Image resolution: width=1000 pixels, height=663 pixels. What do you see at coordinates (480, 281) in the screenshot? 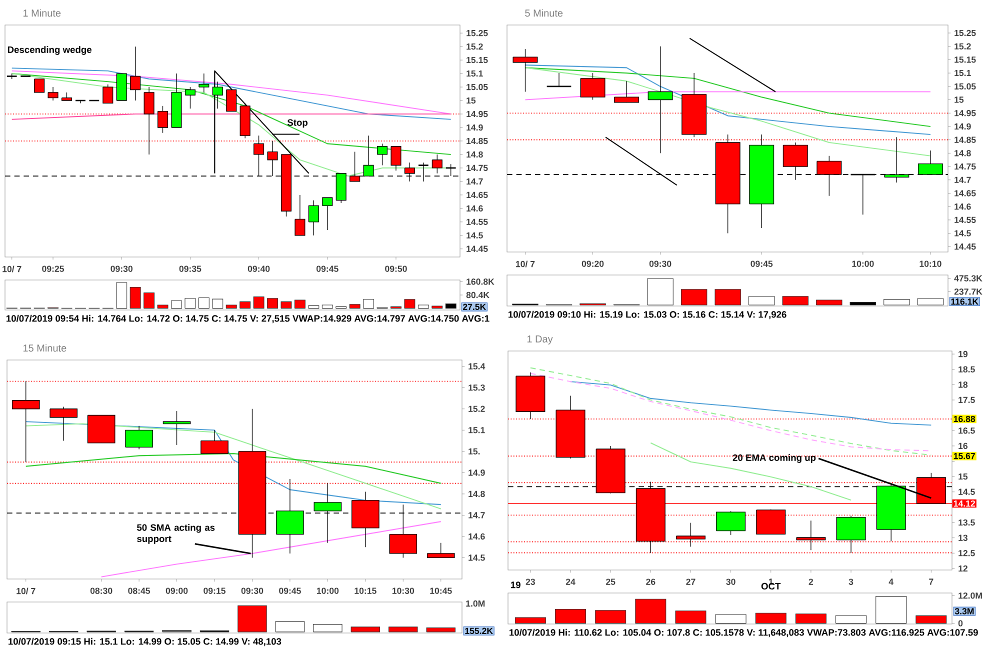
I see `y-tick-label: 160.8K` at bounding box center [480, 281].